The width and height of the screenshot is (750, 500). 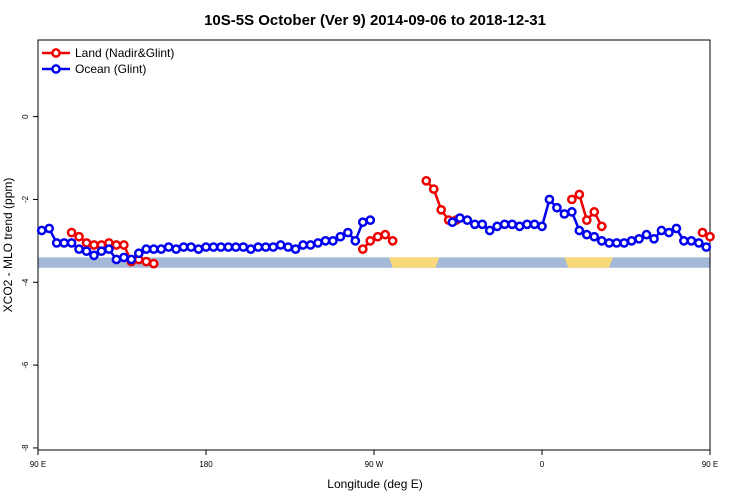 I want to click on x-tick-label-3: 0, so click(x=542, y=464).